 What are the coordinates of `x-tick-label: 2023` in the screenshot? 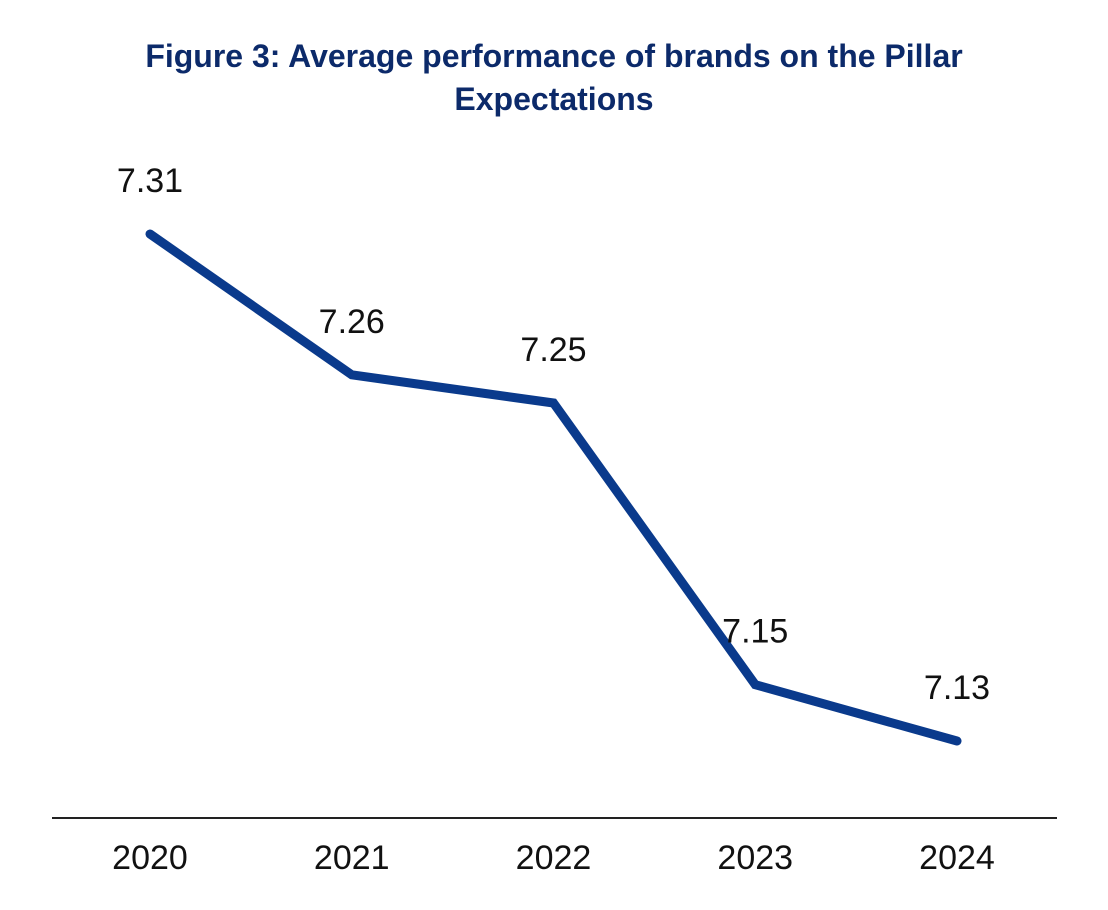 It's located at (755, 858).